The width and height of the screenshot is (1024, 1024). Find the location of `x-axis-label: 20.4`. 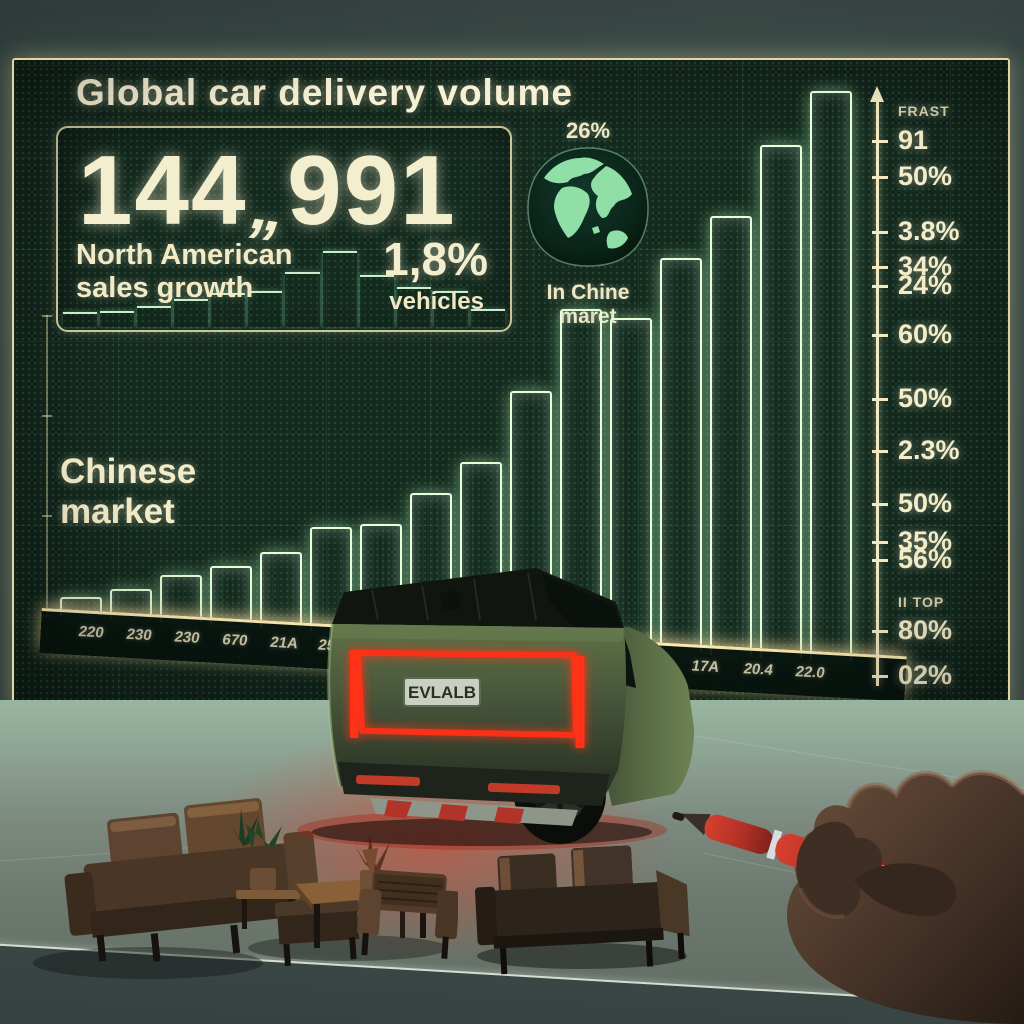

x-axis-label: 20.4 is located at coordinates (758, 669).